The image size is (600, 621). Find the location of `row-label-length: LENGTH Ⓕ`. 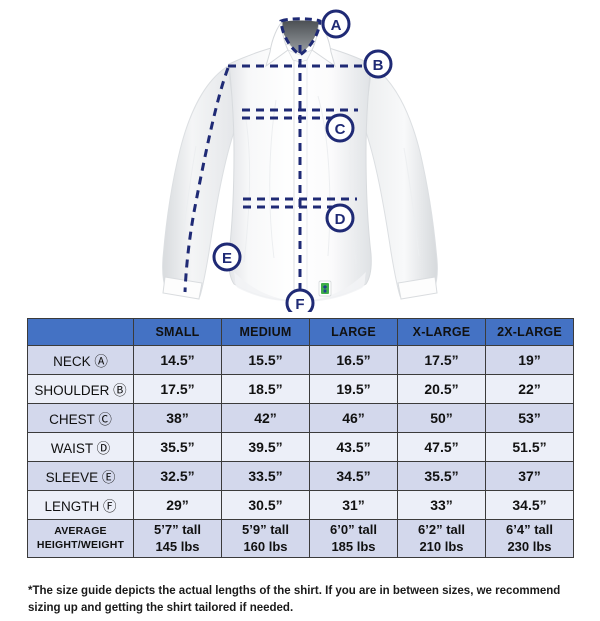

row-label-length: LENGTH Ⓕ is located at coordinates (80, 505).